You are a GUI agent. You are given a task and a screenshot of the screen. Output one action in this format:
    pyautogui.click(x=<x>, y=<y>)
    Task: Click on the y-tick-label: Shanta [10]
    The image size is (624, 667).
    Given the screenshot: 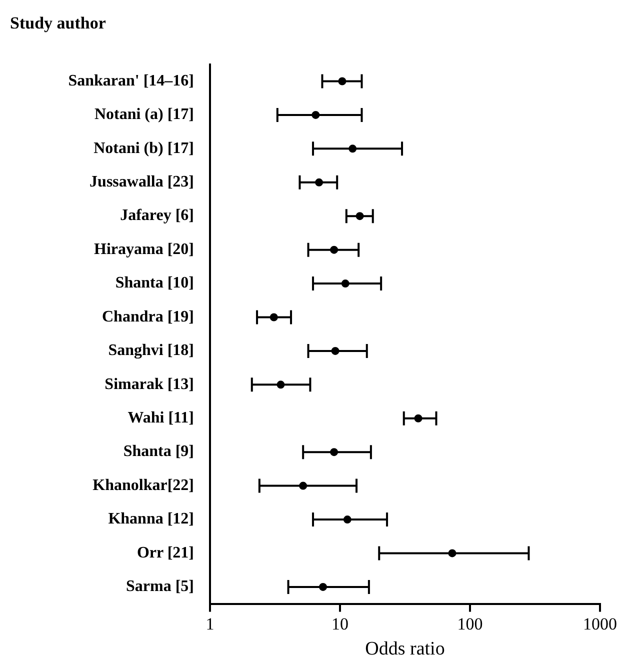 What is the action you would take?
    pyautogui.click(x=154, y=283)
    